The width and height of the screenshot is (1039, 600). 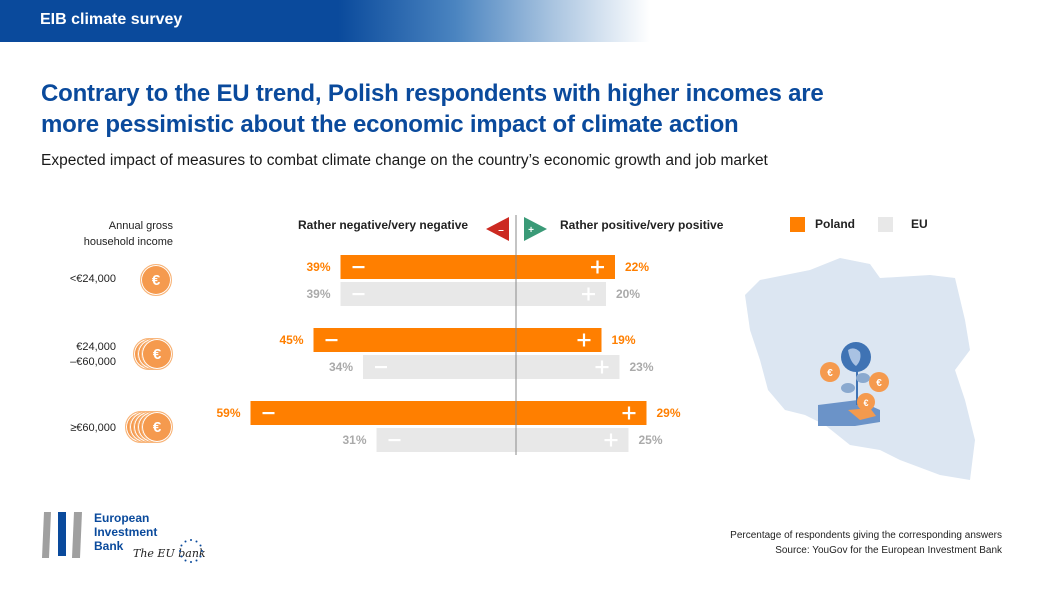 I want to click on data-label-eu-positive: 20%, so click(x=628, y=294).